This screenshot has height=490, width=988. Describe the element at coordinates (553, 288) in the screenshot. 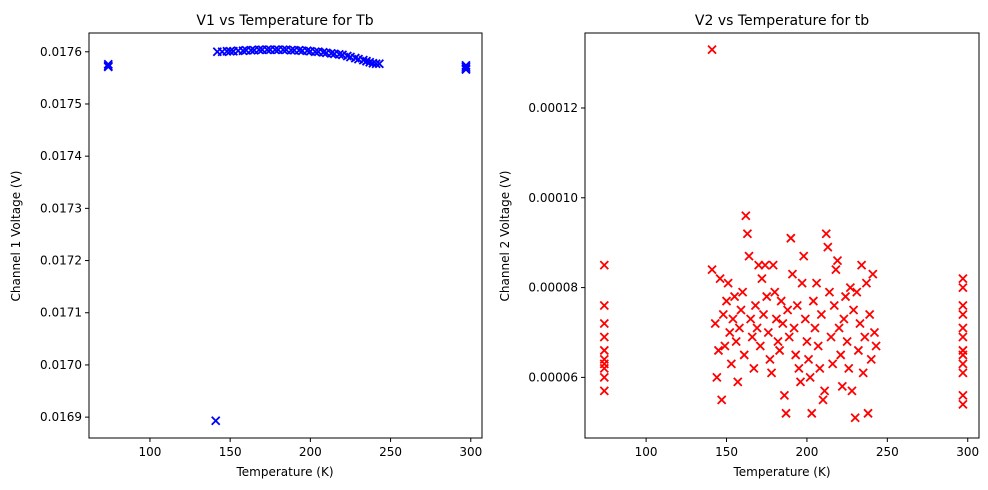

I see `y-tick-label: 0.00008` at that location.